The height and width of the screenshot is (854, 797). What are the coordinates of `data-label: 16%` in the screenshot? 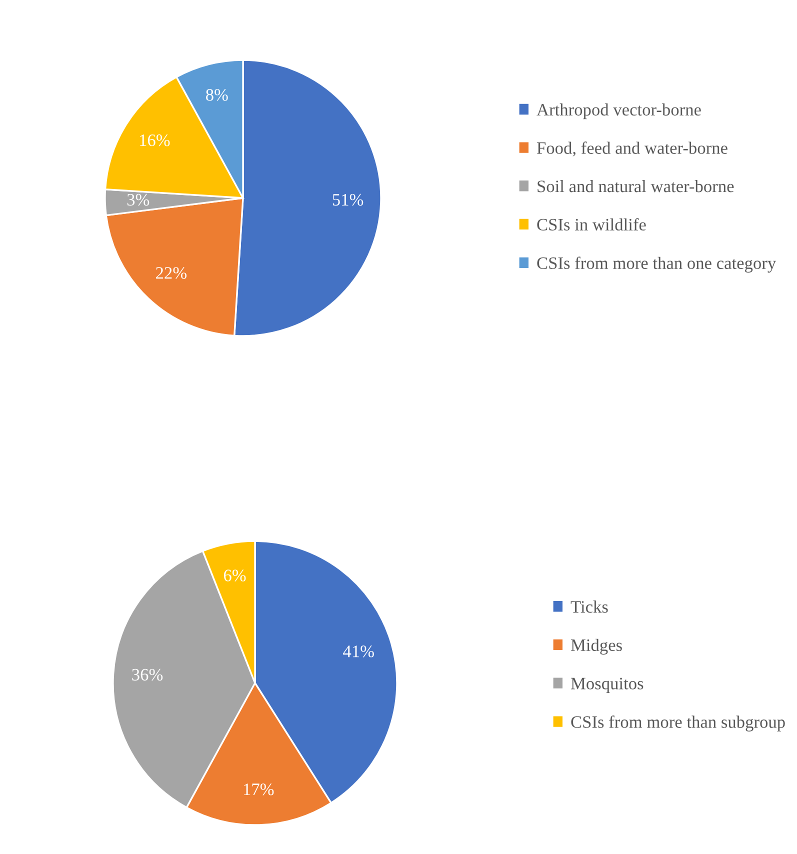 It's located at (155, 140).